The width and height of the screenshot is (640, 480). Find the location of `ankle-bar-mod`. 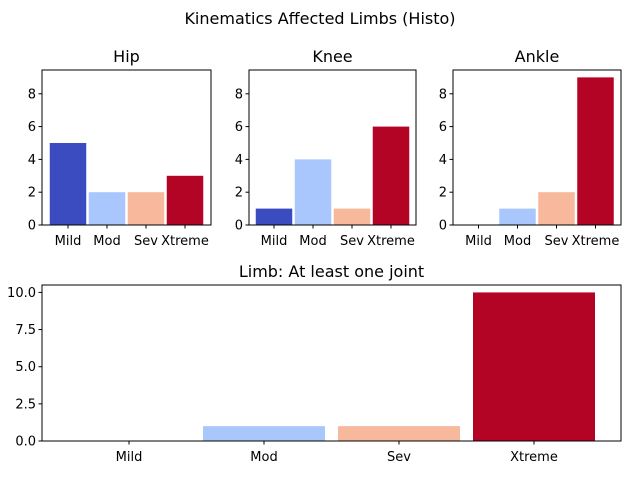

ankle-bar-mod is located at coordinates (517, 216).